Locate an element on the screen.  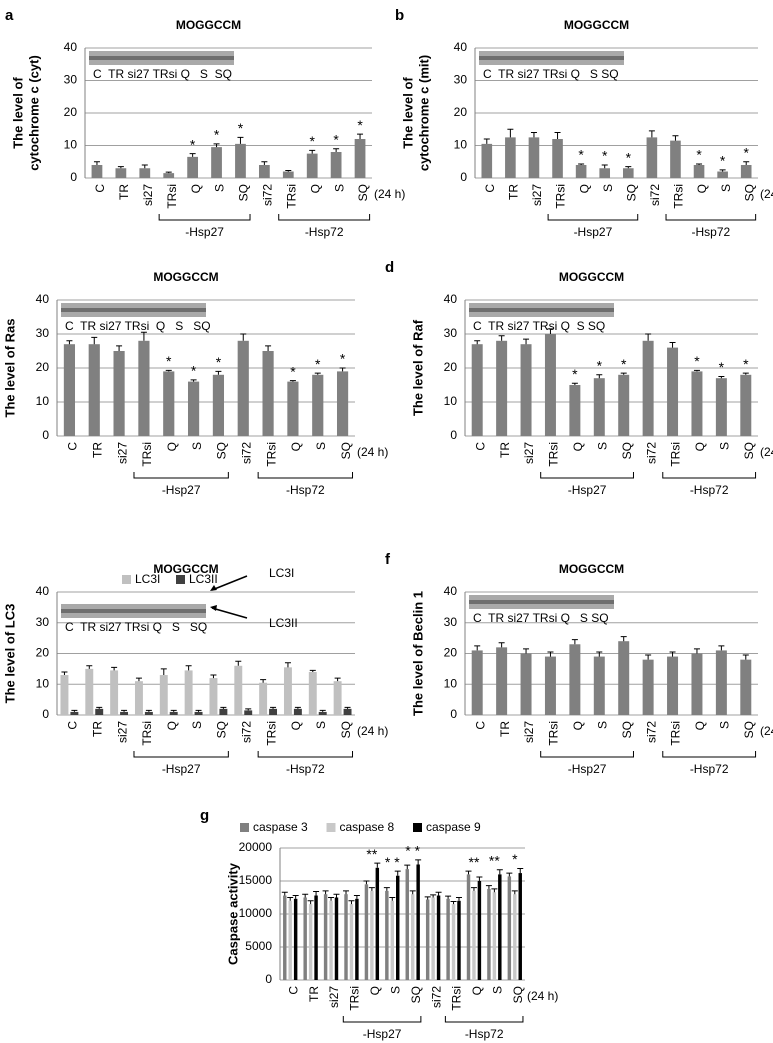
legend-label: LC3II is located at coordinates (203, 579).